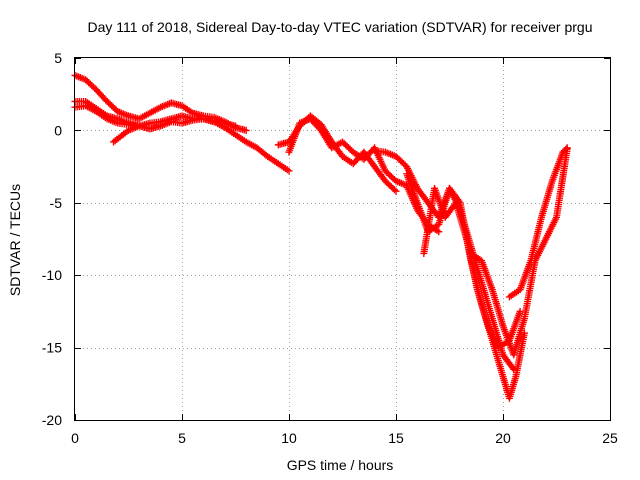 The width and height of the screenshot is (640, 480). What do you see at coordinates (289, 438) in the screenshot?
I see `x-tick-label: 10` at bounding box center [289, 438].